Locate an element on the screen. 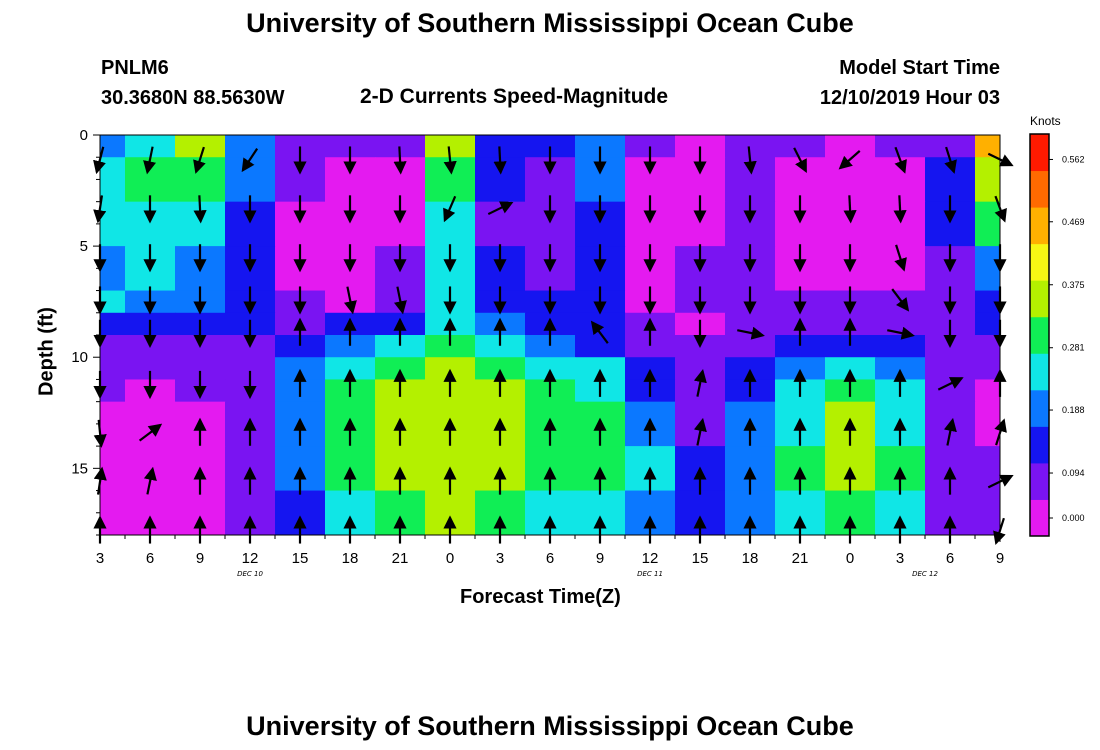 The width and height of the screenshot is (1100, 750). day-label: DEC 12 is located at coordinates (925, 574).